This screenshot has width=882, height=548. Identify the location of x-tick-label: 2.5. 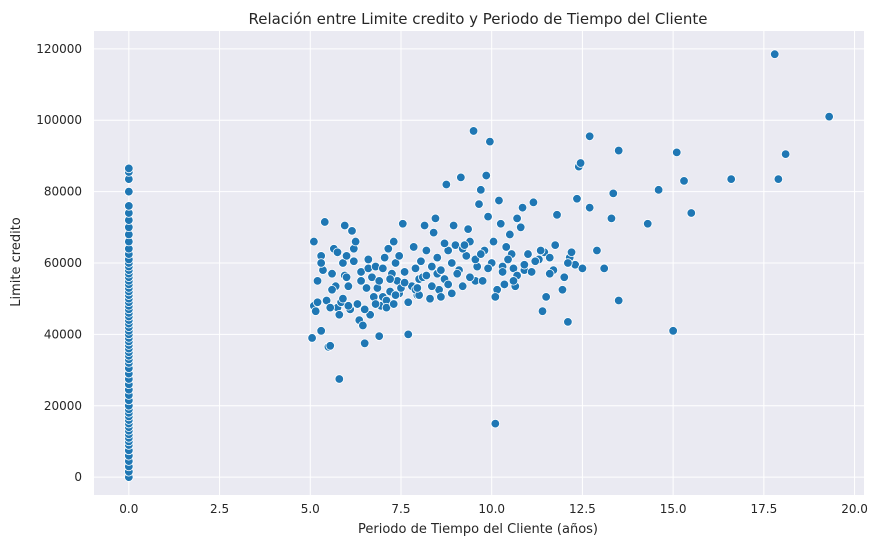
(219, 509).